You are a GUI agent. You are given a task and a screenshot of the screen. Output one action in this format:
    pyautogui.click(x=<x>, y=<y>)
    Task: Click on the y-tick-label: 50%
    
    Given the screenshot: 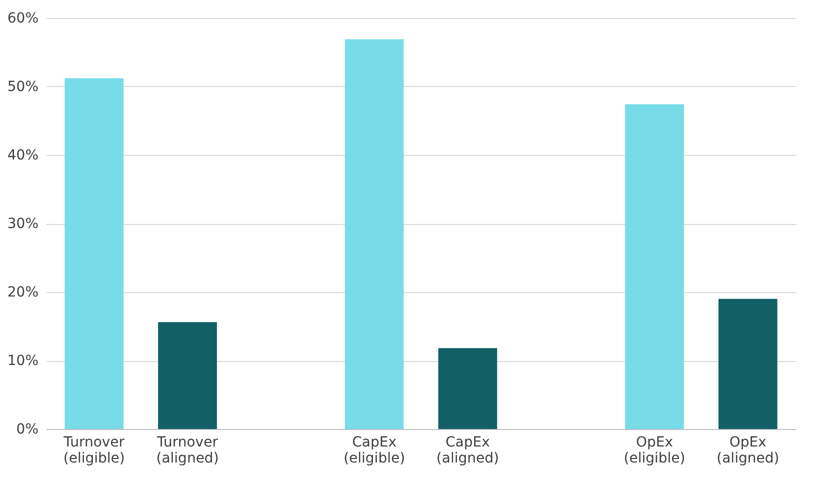 What is the action you would take?
    pyautogui.click(x=22, y=87)
    